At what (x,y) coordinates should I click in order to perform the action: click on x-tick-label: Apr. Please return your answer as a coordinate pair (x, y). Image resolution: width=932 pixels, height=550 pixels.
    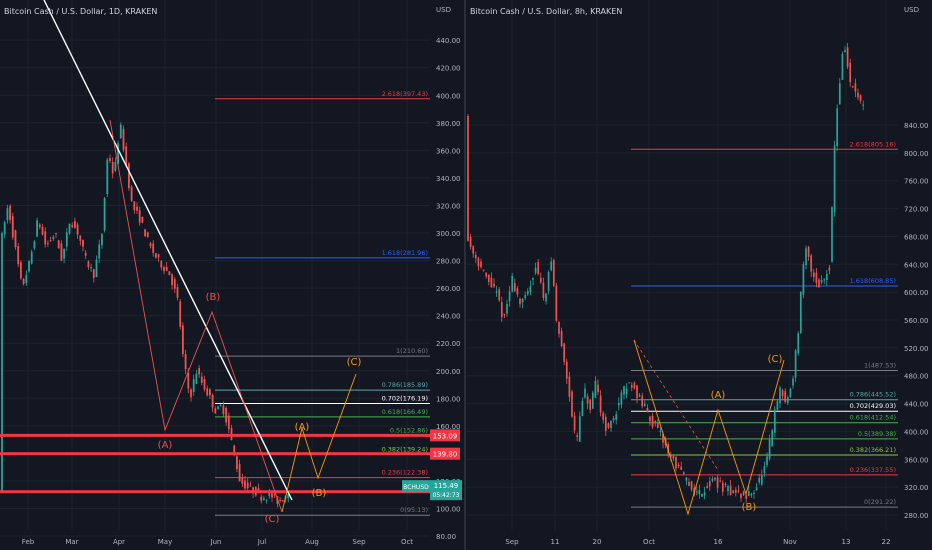
    Looking at the image, I should click on (119, 542).